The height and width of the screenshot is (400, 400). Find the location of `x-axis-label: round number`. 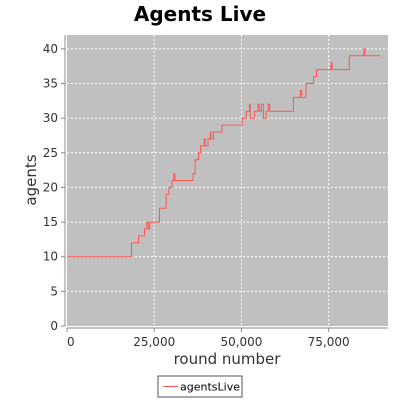

x-axis-label: round number is located at coordinates (228, 359).